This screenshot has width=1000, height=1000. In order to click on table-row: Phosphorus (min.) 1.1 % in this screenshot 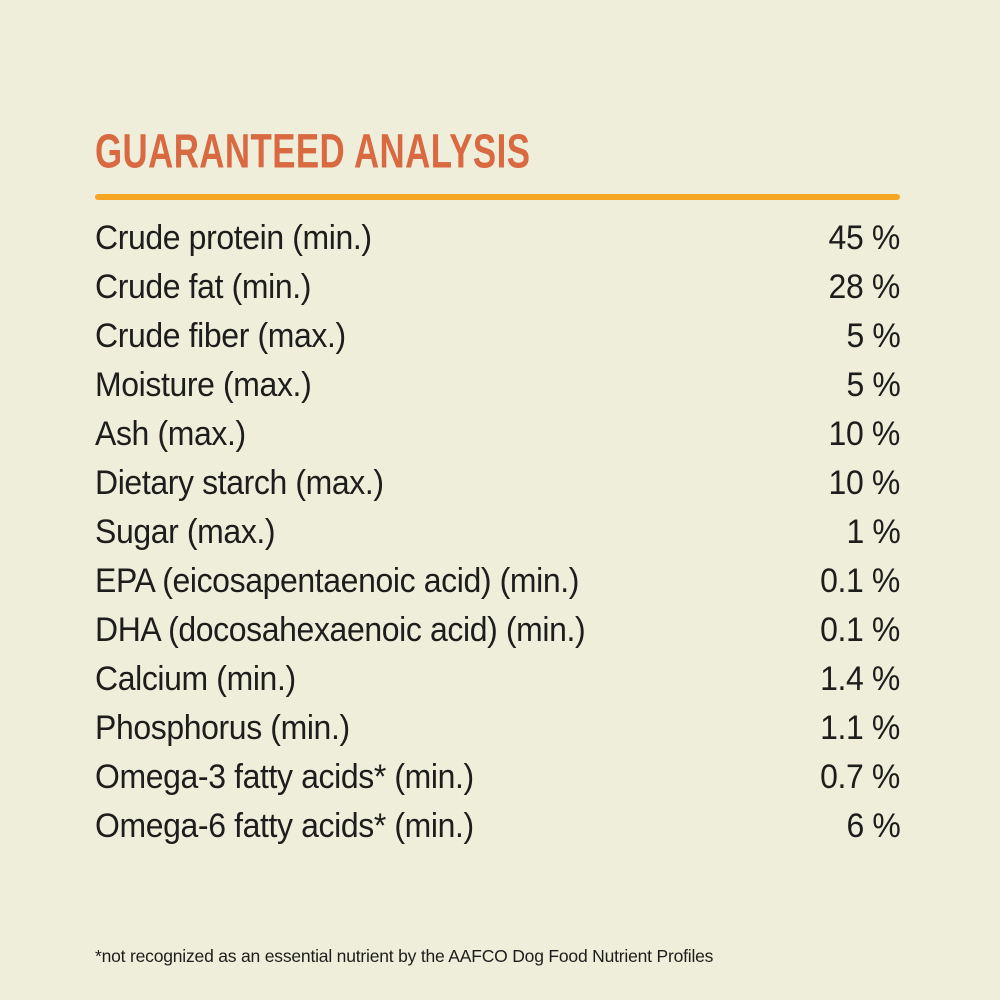, I will do `click(497, 728)`.